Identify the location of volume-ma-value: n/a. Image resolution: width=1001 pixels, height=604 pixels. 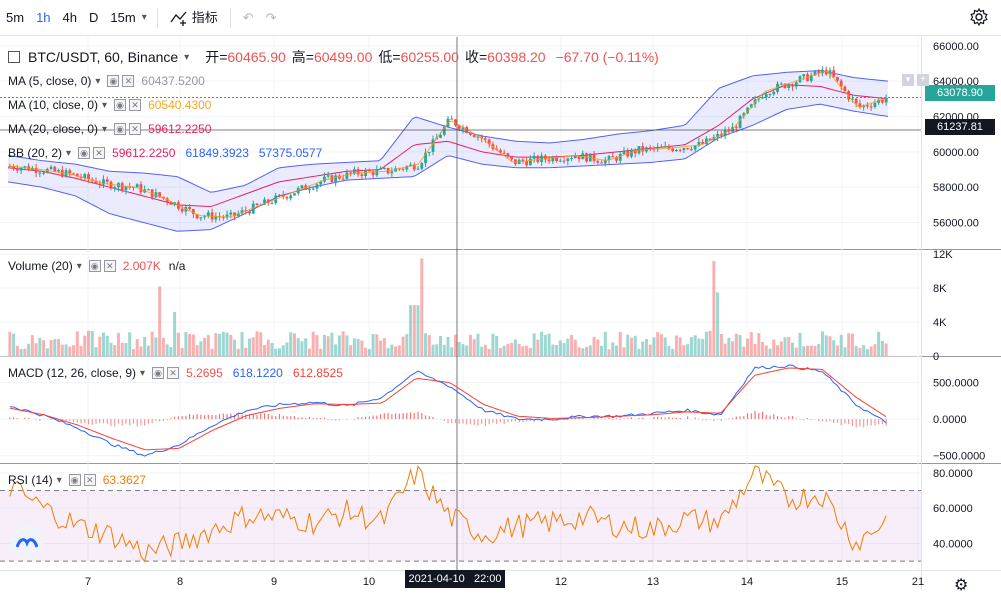
(177, 266).